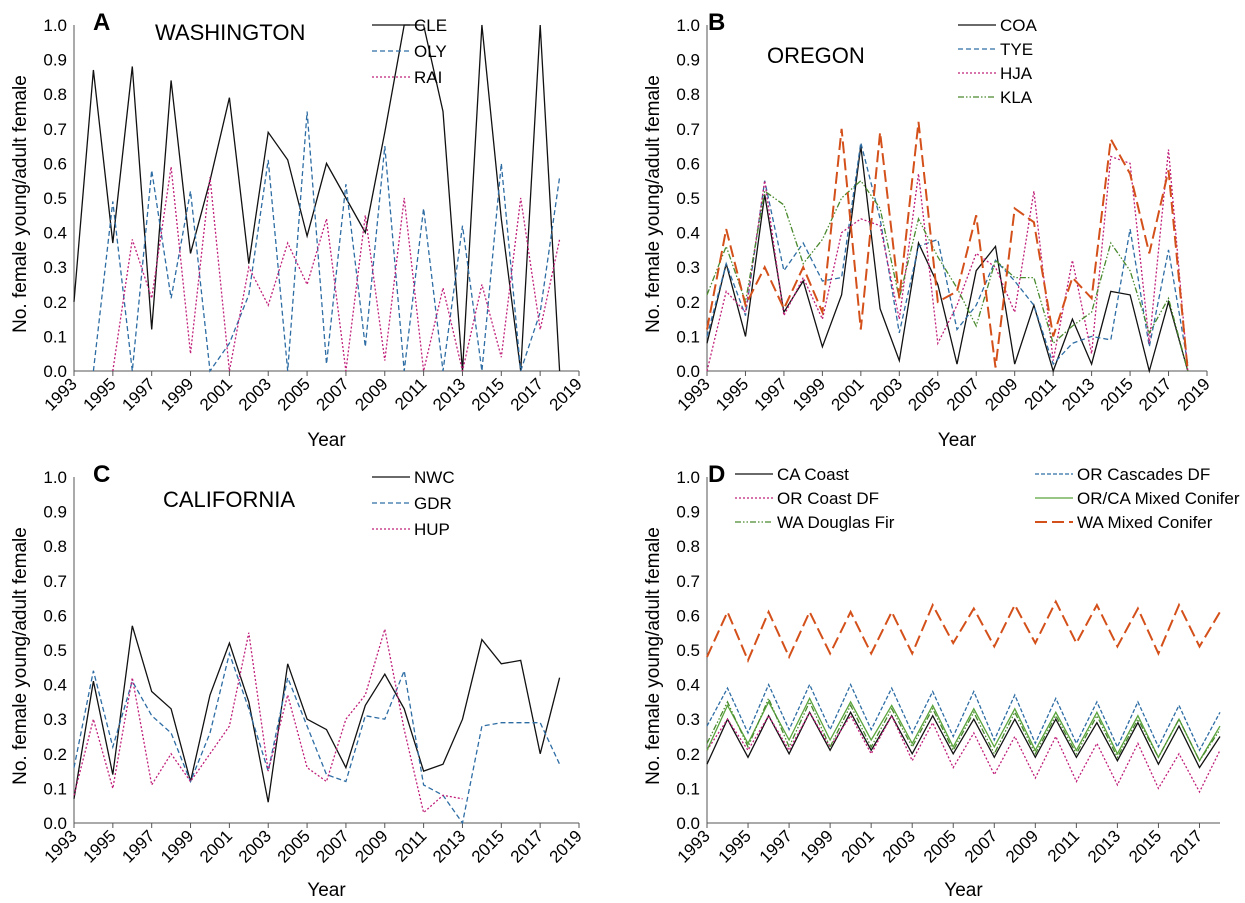  I want to click on series-line-or-ca-mixed-conifer, so click(963, 729).